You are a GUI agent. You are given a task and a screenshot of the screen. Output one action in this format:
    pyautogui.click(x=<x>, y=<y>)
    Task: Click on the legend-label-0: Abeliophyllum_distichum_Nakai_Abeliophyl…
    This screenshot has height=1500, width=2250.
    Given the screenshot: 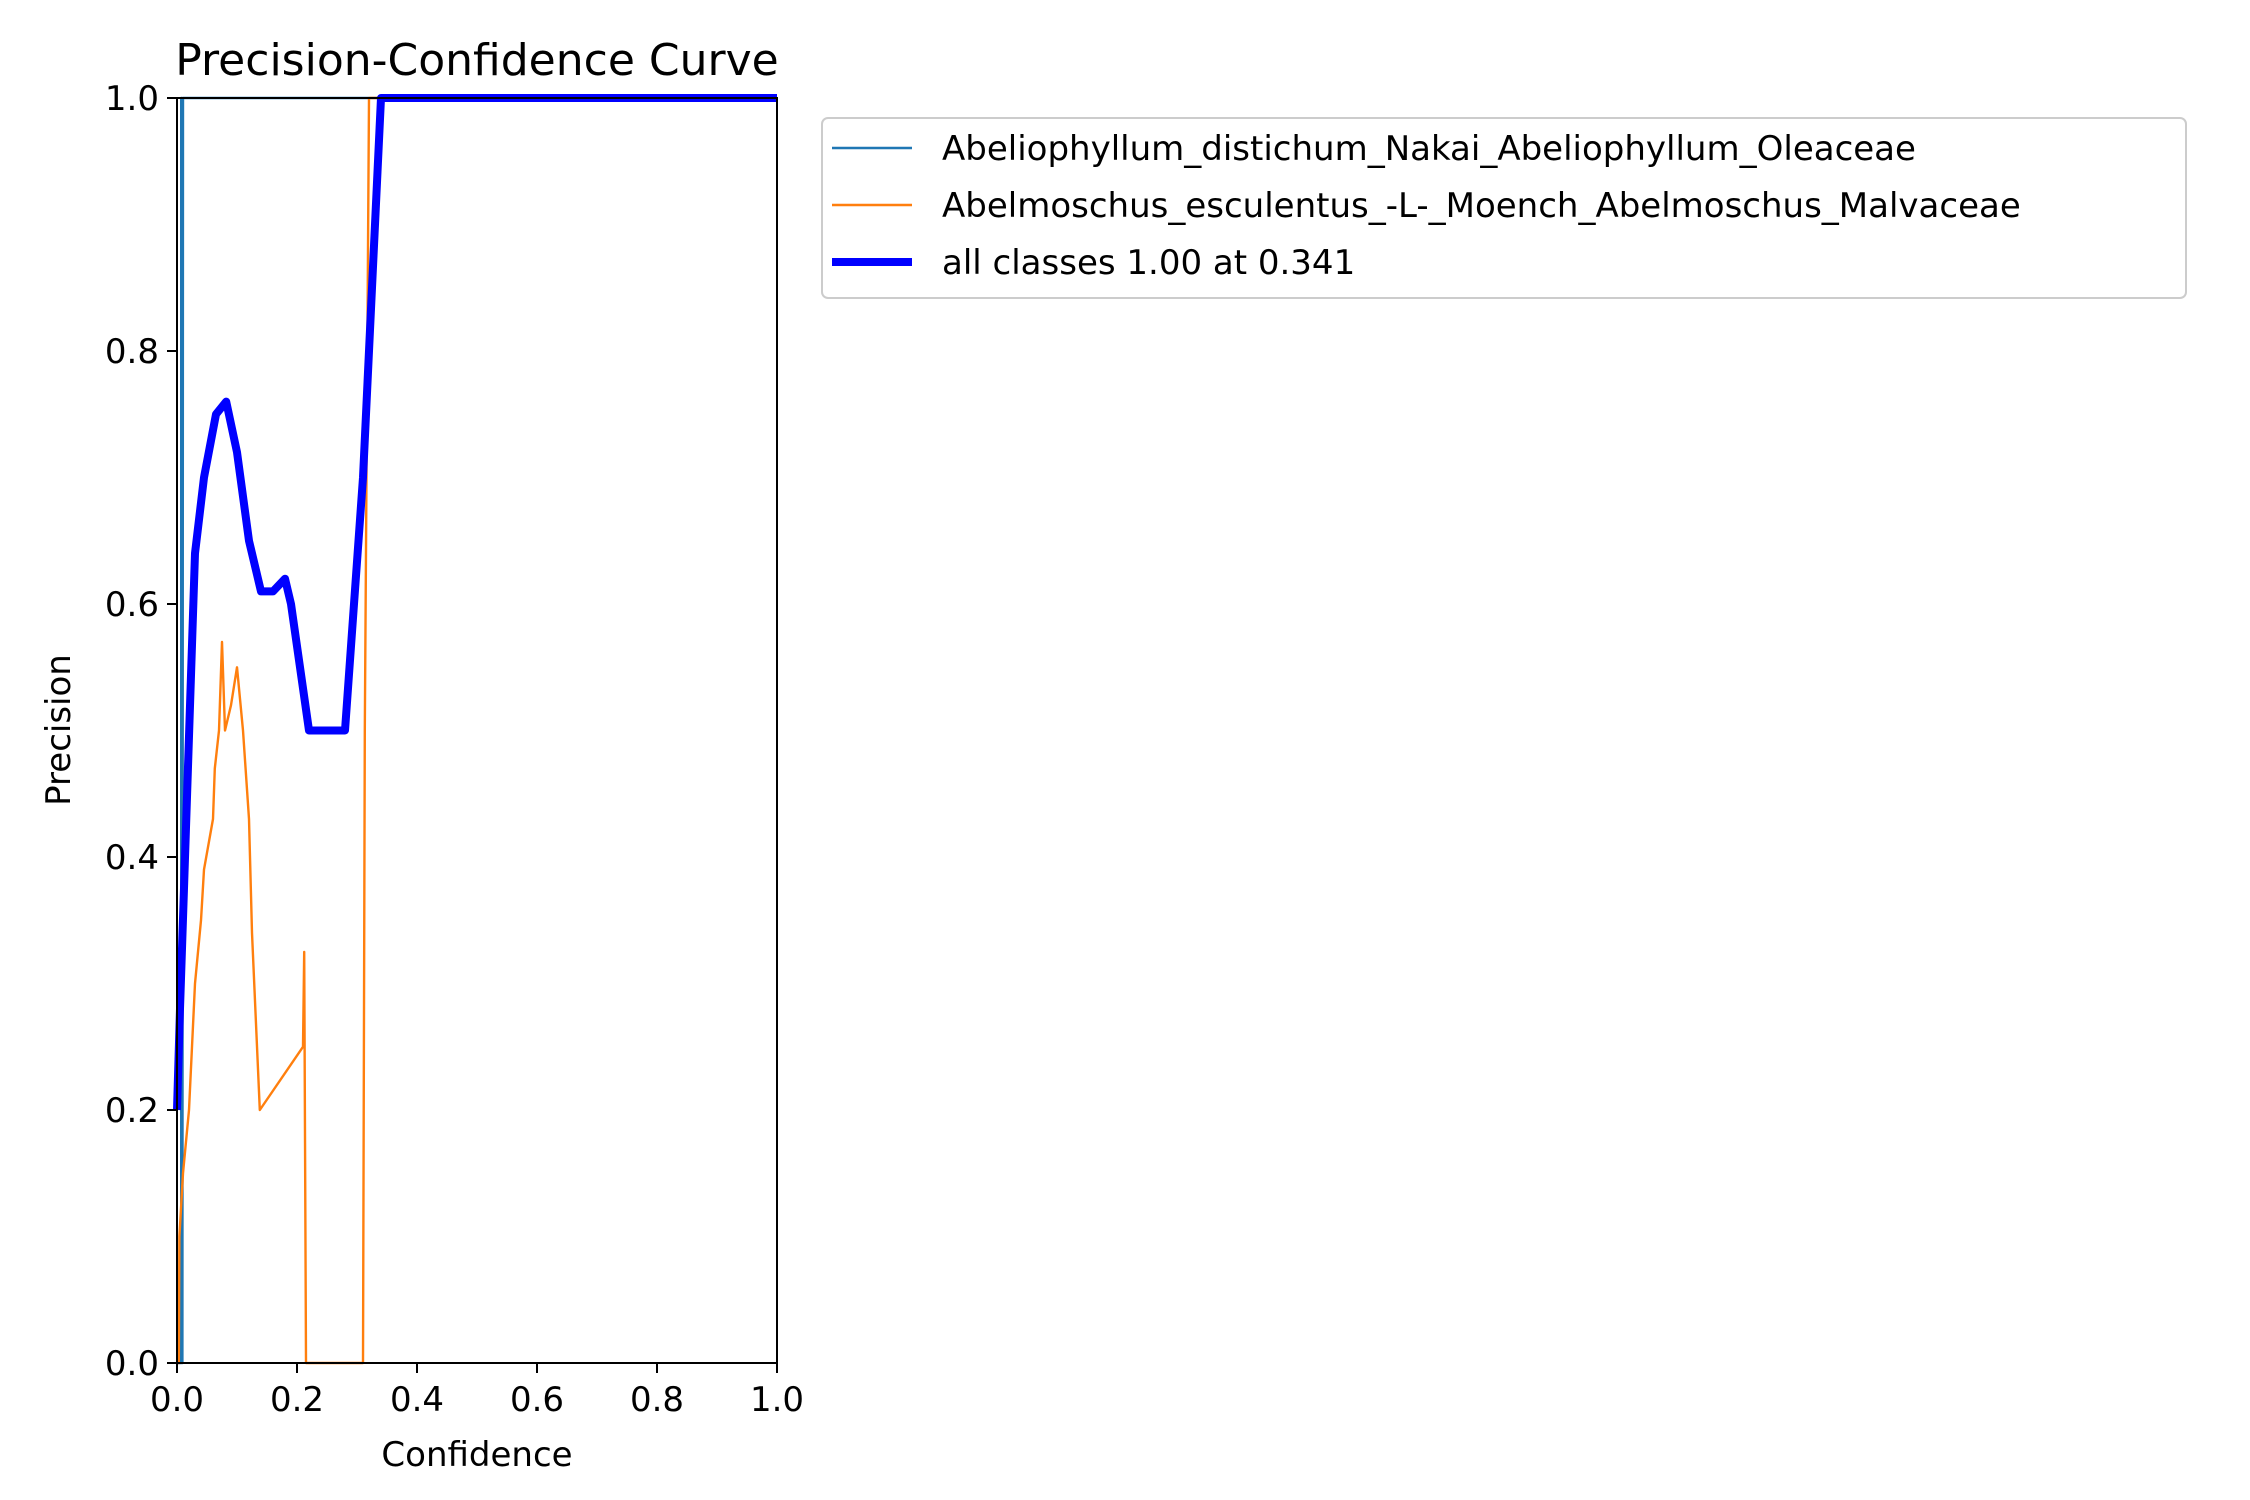 What is the action you would take?
    pyautogui.click(x=1429, y=149)
    